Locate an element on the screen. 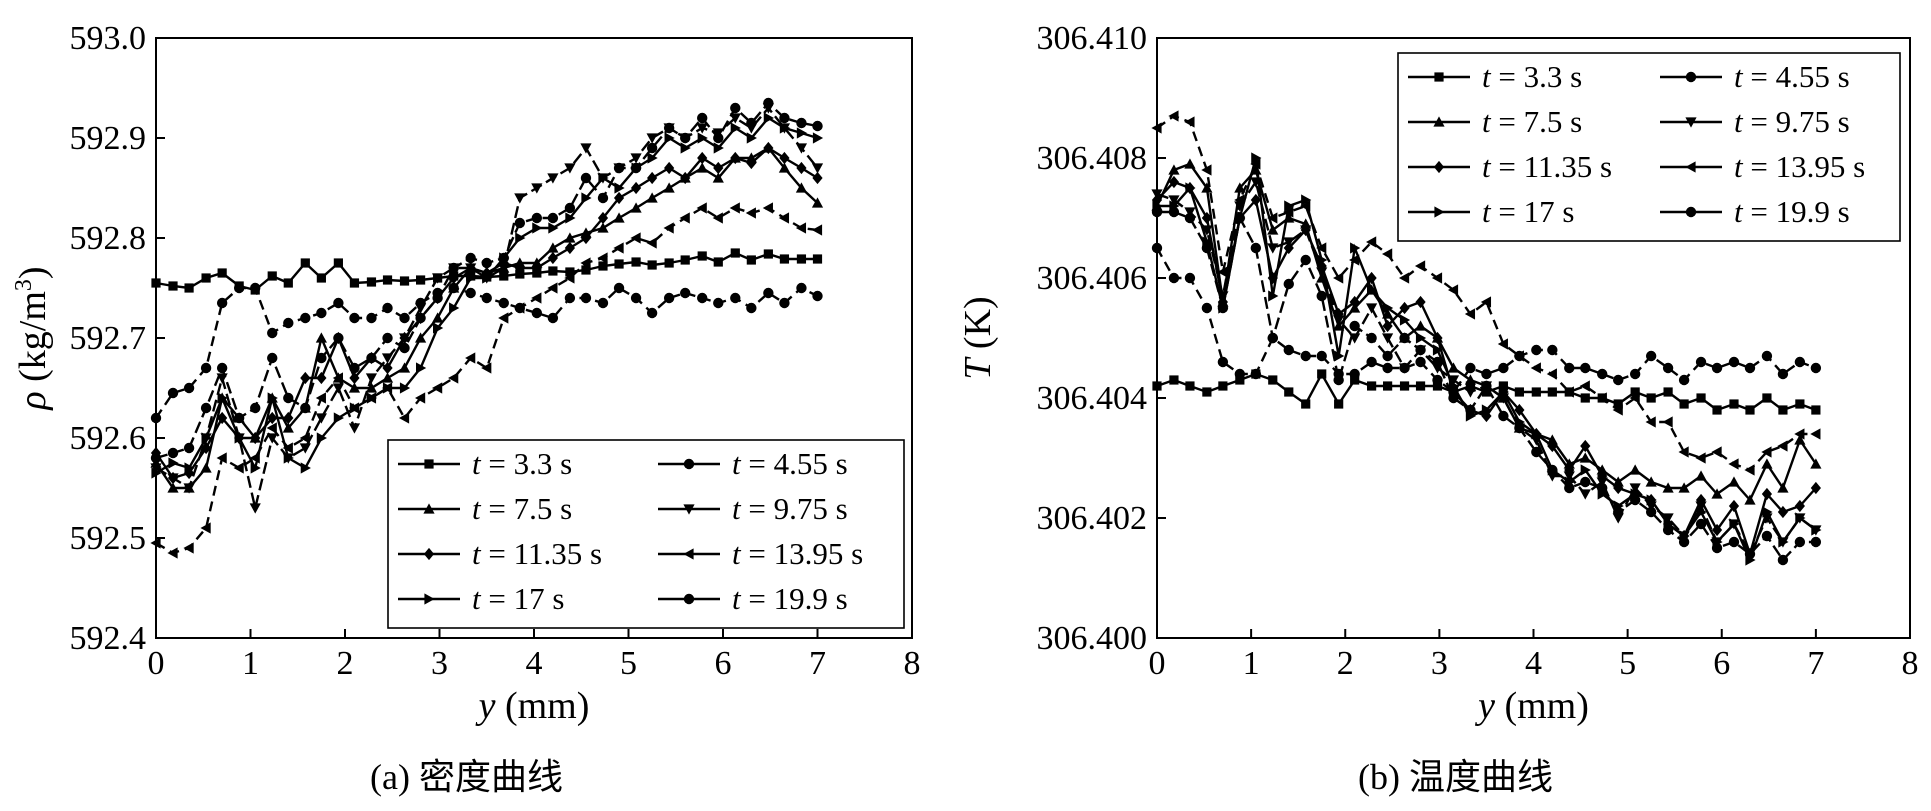 The height and width of the screenshot is (811, 1931). y-tick-label: 592.9 is located at coordinates (108, 138).